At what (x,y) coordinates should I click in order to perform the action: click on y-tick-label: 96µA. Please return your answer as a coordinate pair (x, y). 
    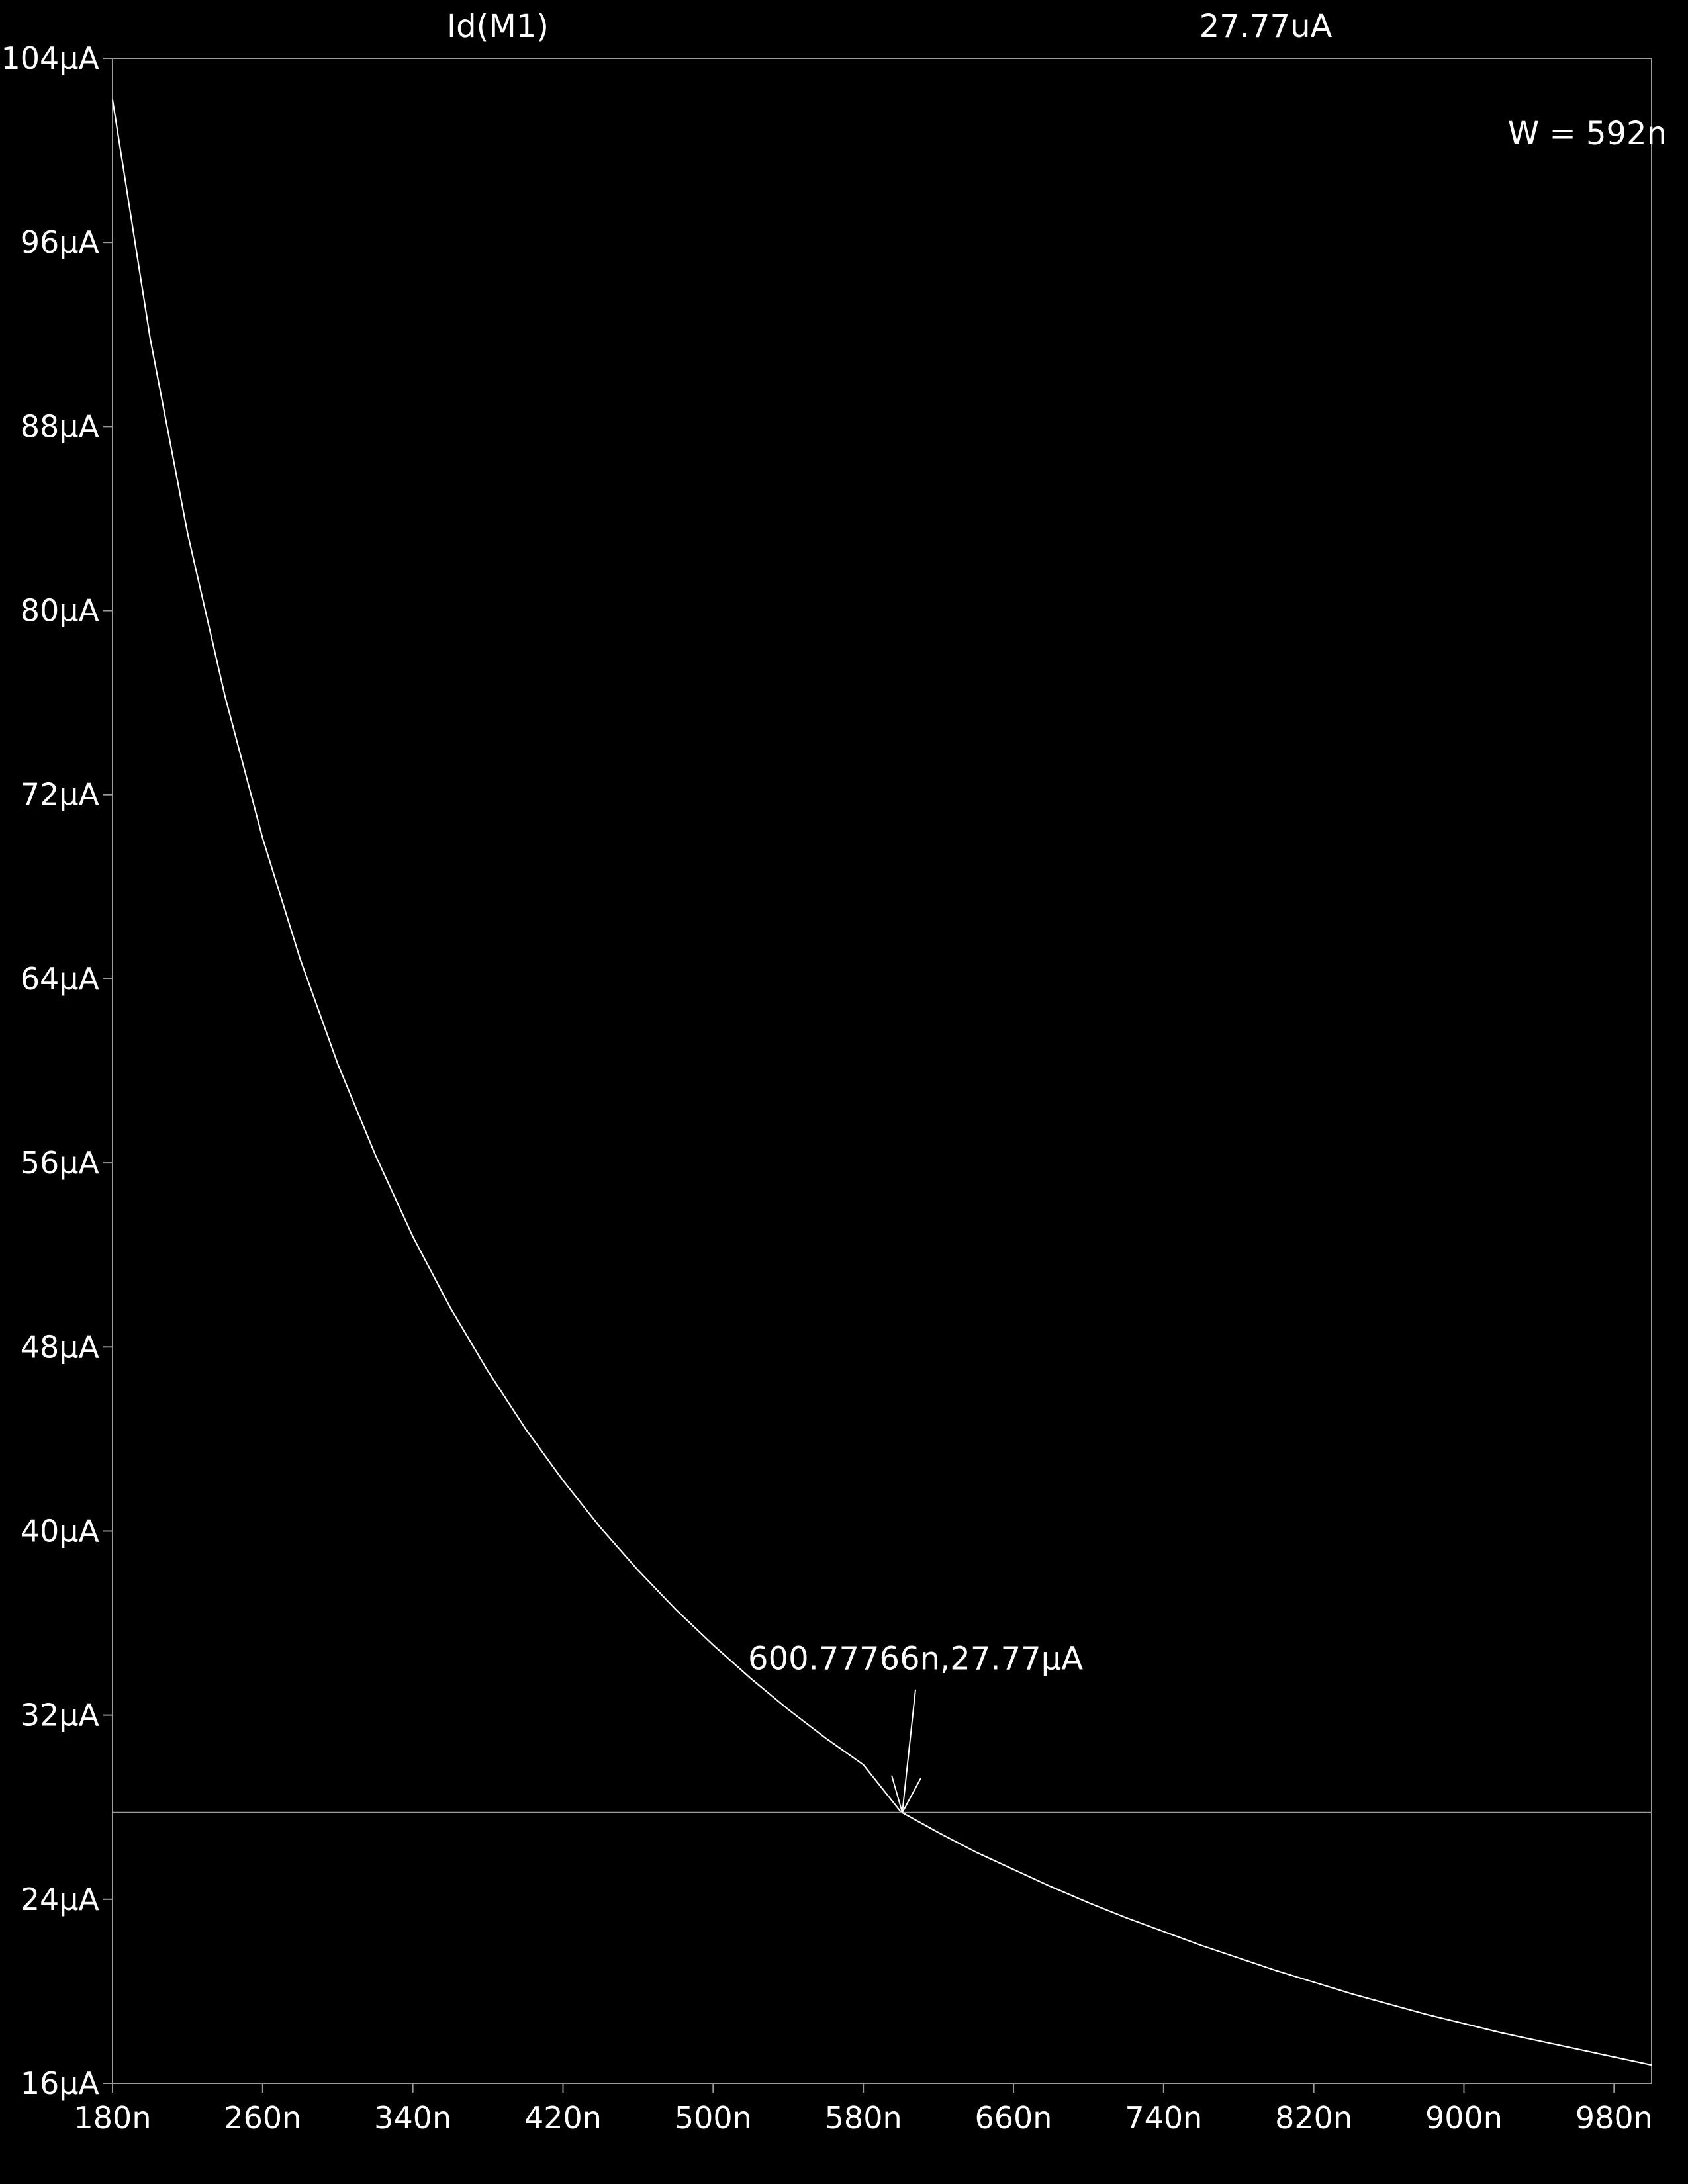
    Looking at the image, I should click on (60, 242).